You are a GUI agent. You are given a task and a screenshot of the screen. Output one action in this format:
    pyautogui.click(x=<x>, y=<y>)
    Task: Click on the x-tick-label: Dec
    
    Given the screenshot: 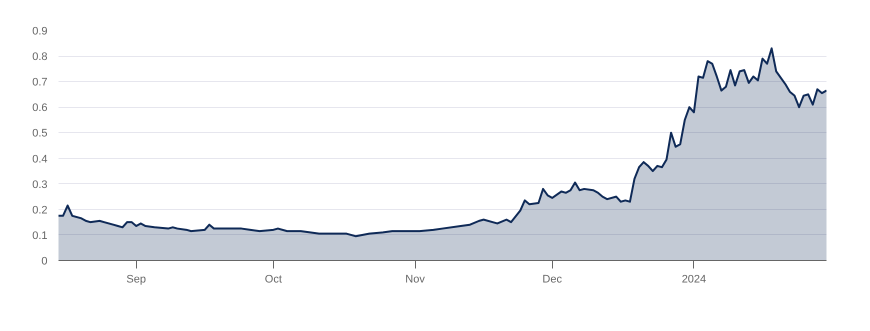 What is the action you would take?
    pyautogui.click(x=552, y=280)
    